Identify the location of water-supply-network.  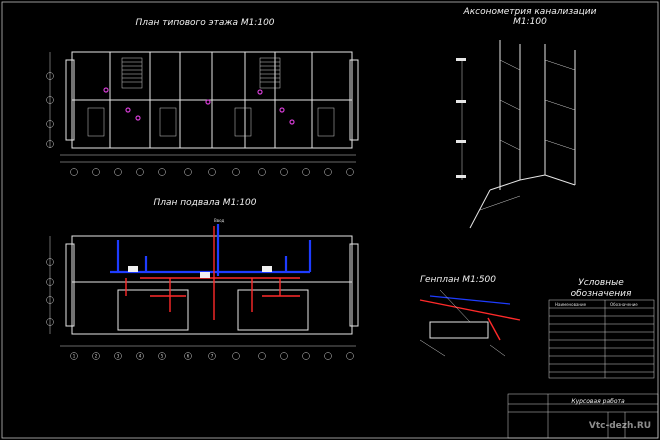
(211, 250).